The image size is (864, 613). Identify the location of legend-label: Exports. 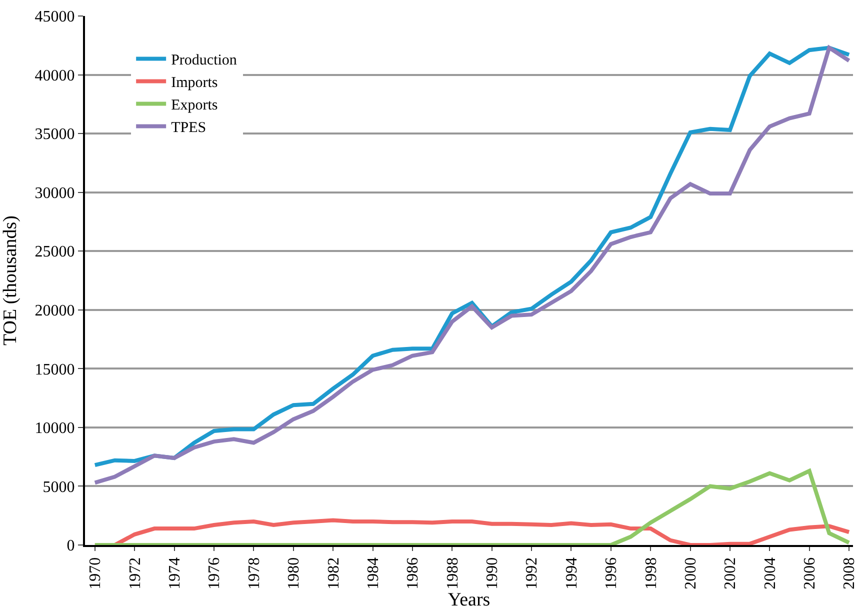
(194, 106).